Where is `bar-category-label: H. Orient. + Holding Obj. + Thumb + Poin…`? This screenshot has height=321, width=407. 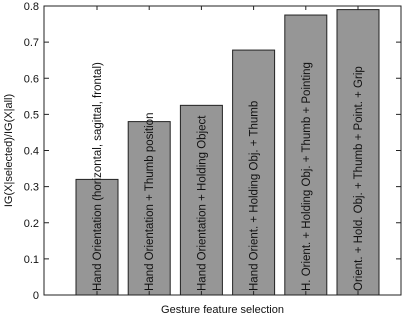
bar-category-label: H. Orient. + Holding Obj. + Thumb + Poin… is located at coordinates (307, 176).